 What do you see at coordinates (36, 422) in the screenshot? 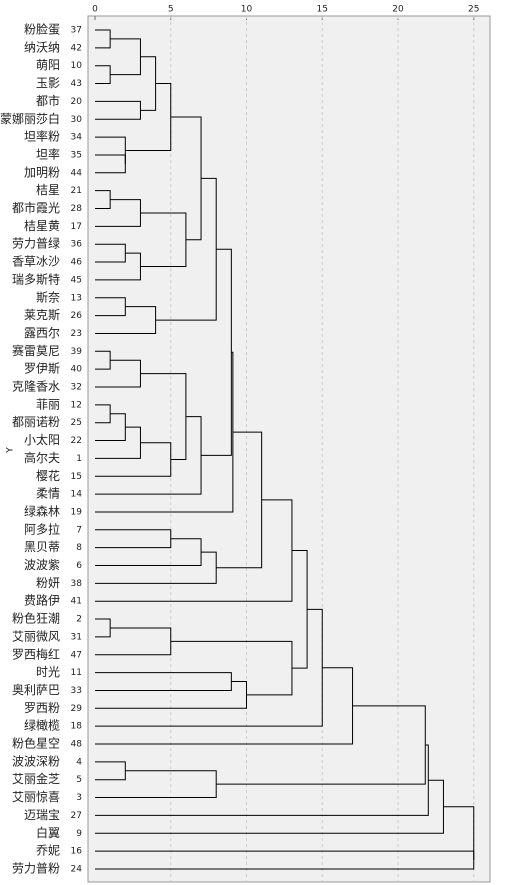
I see `leaf-label: 都丽诺粉` at bounding box center [36, 422].